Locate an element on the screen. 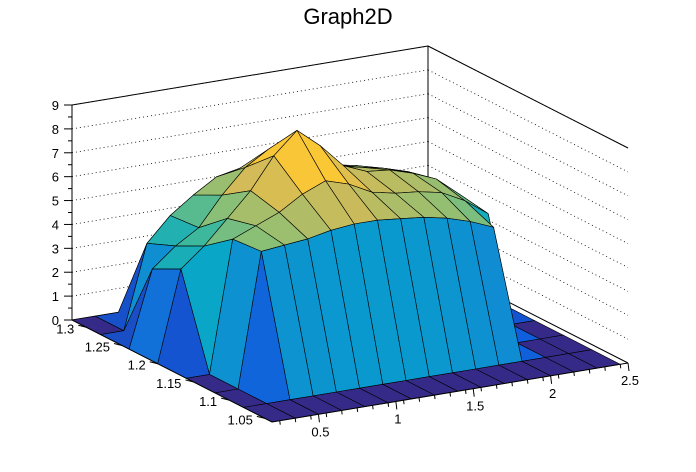  x-tick-label: 1 is located at coordinates (397, 418).